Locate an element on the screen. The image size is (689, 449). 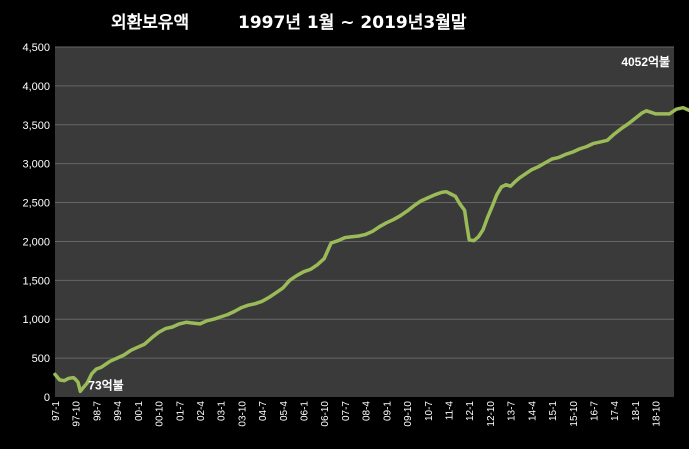
x-tick-label: 06-1 is located at coordinates (305, 411).